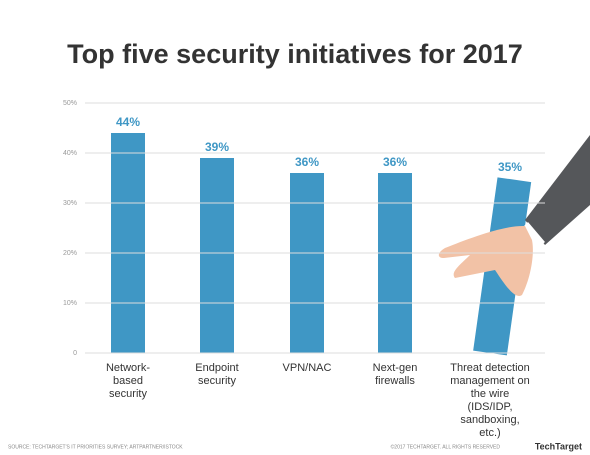  I want to click on y-tick-label: 50%, so click(70, 103).